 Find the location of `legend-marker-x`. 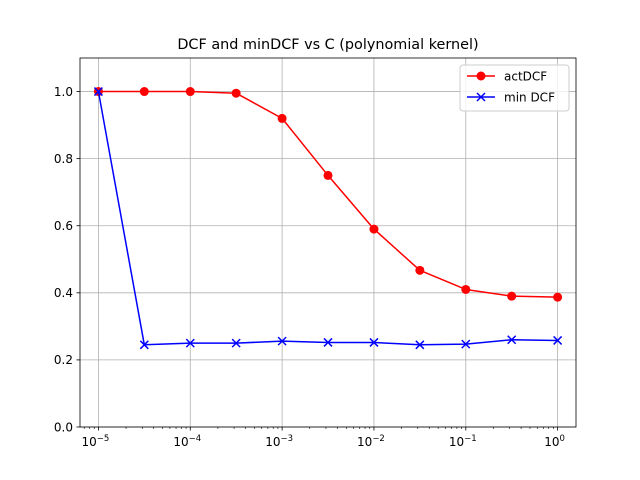

legend-marker-x is located at coordinates (481, 97).